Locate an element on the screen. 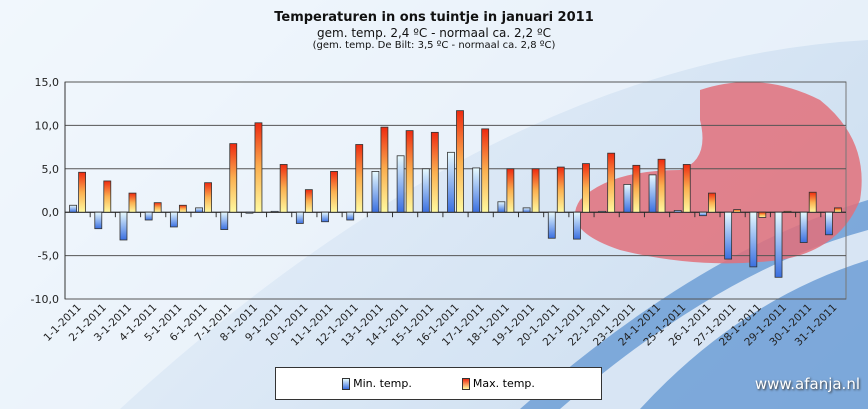 This screenshot has height=409, width=868. y-tick-label: -10,0 is located at coordinates (45, 299).